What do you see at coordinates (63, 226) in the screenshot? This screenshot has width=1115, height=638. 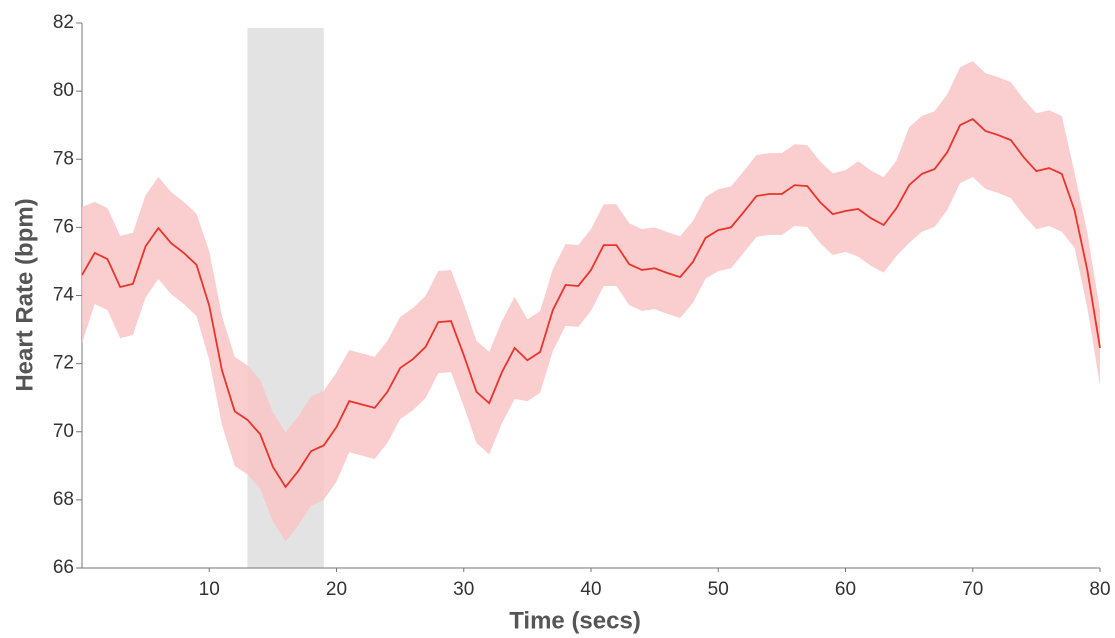 I see `y-tick-label: 76` at bounding box center [63, 226].